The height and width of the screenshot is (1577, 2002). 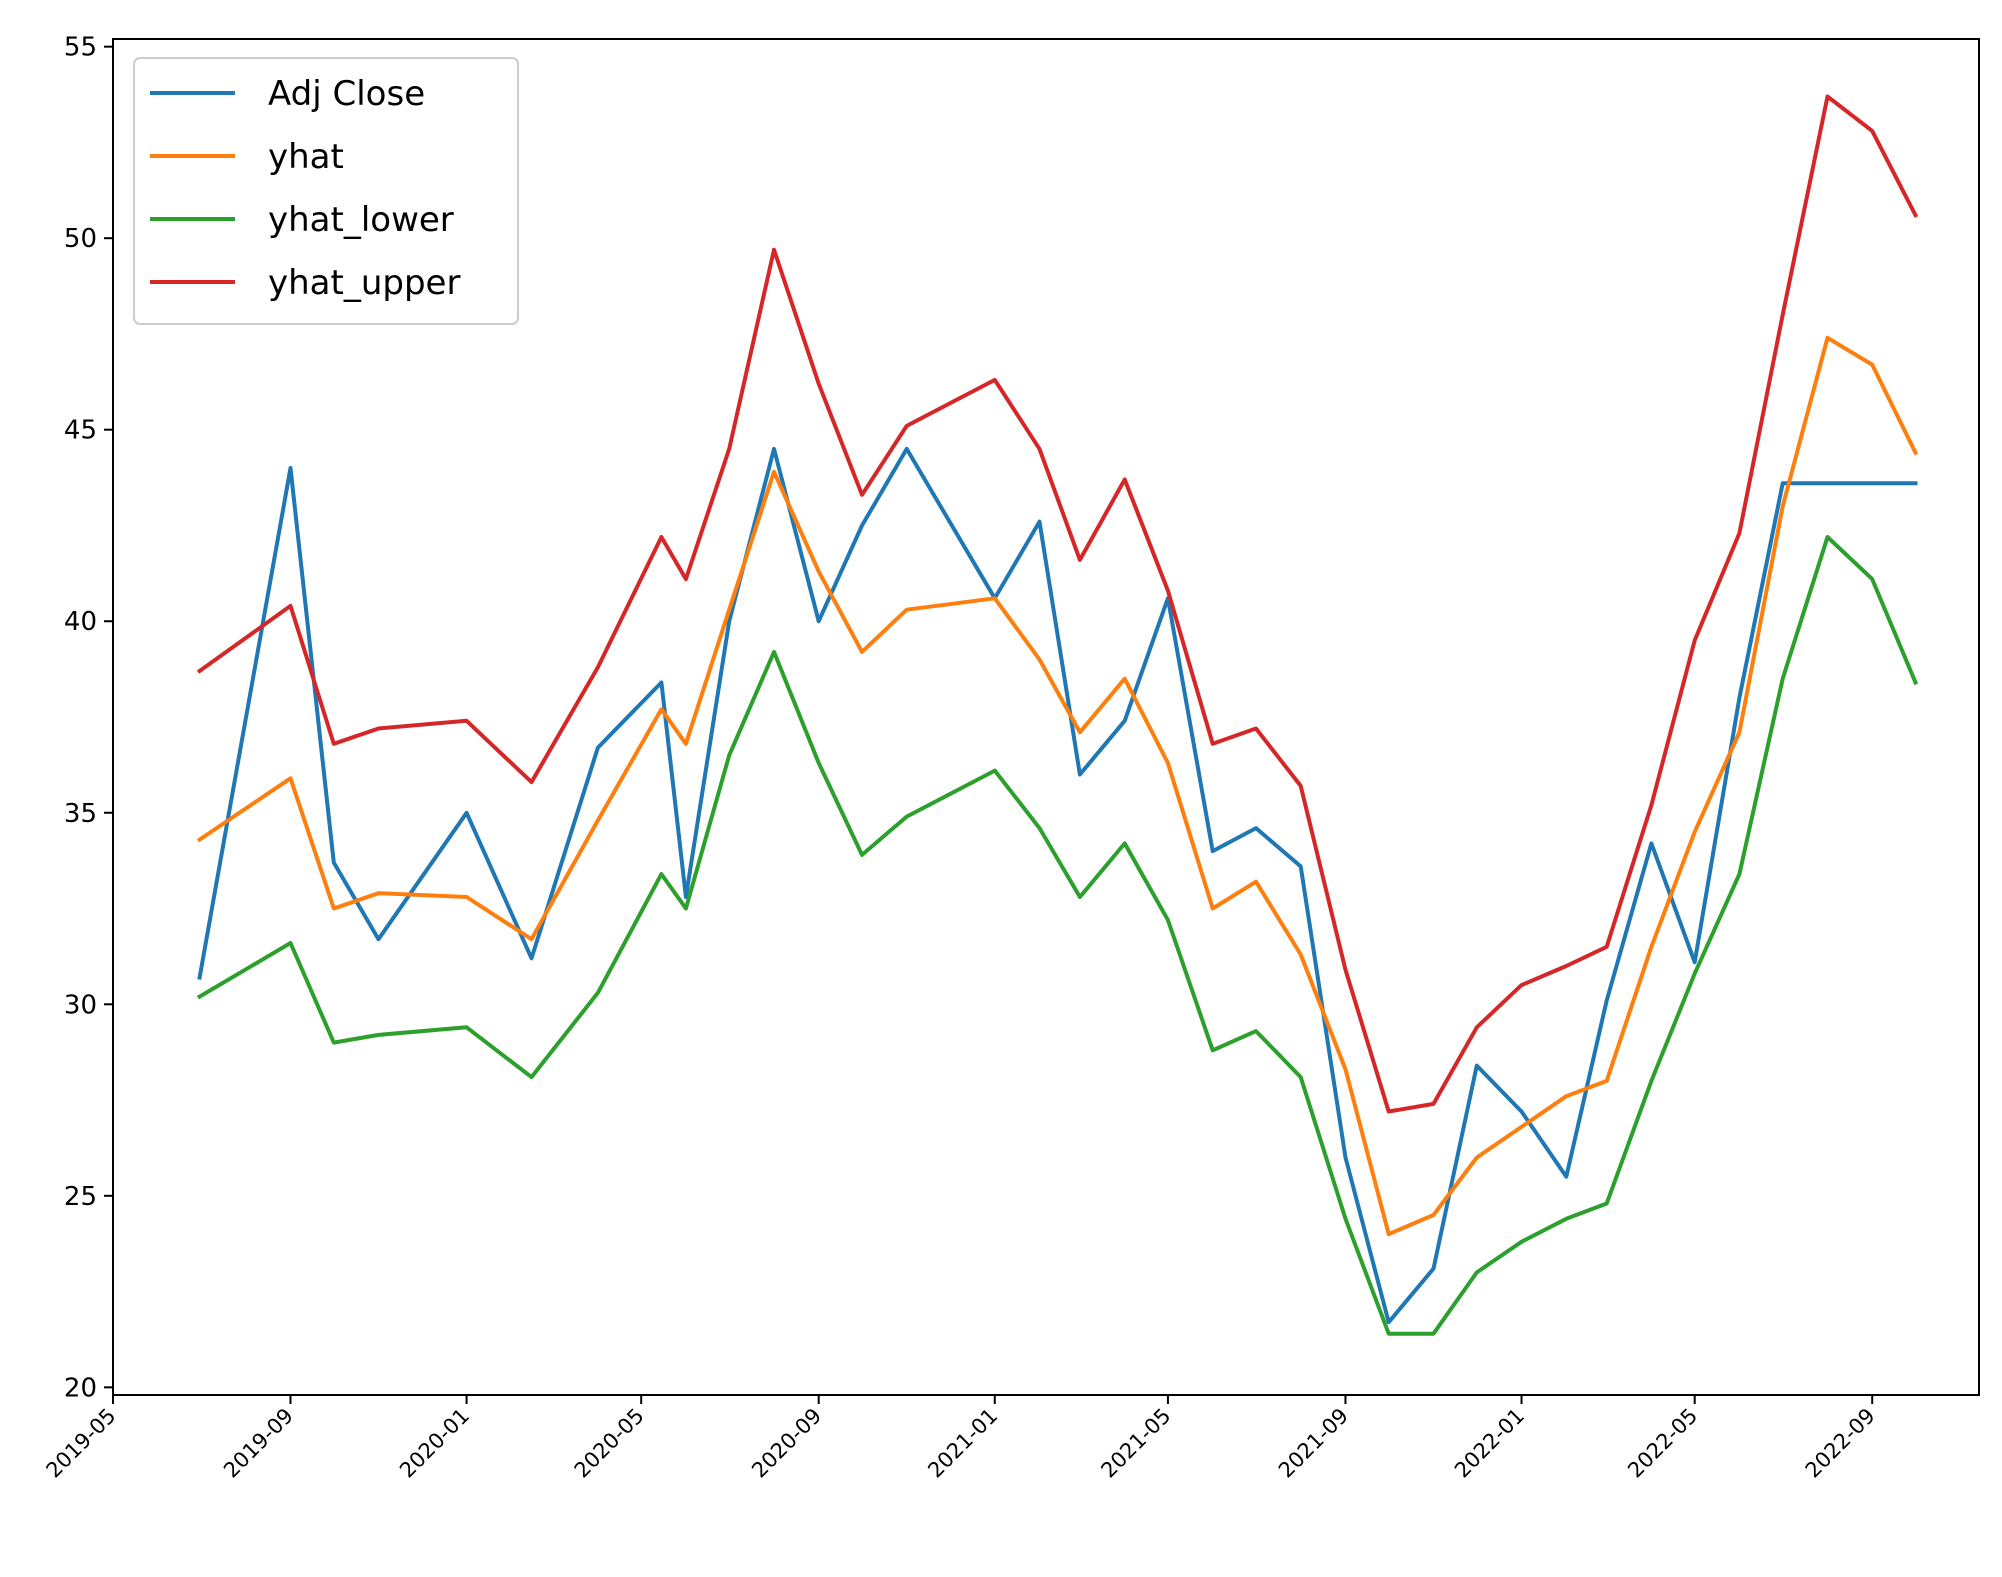 What do you see at coordinates (1840, 1443) in the screenshot?
I see `x-tick-label: 2022-09` at bounding box center [1840, 1443].